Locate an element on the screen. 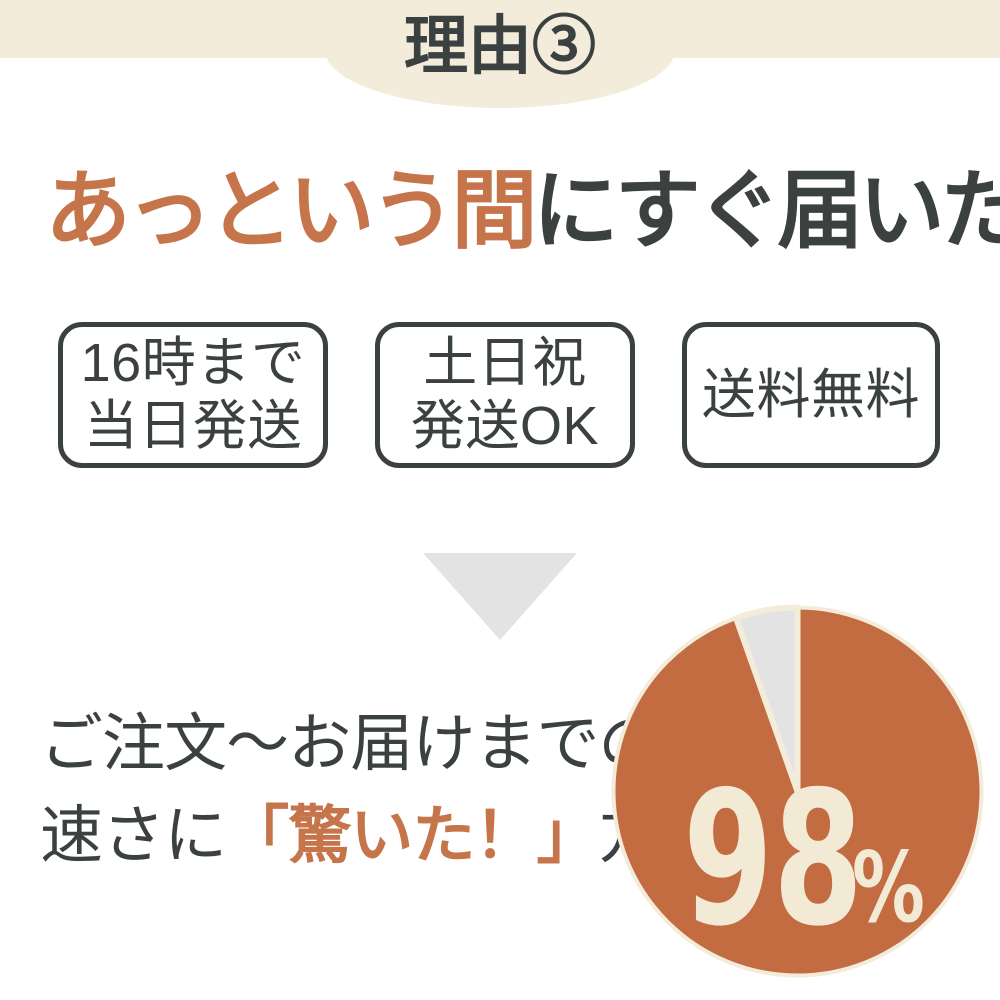  header-bulge is located at coordinates (500, 54).